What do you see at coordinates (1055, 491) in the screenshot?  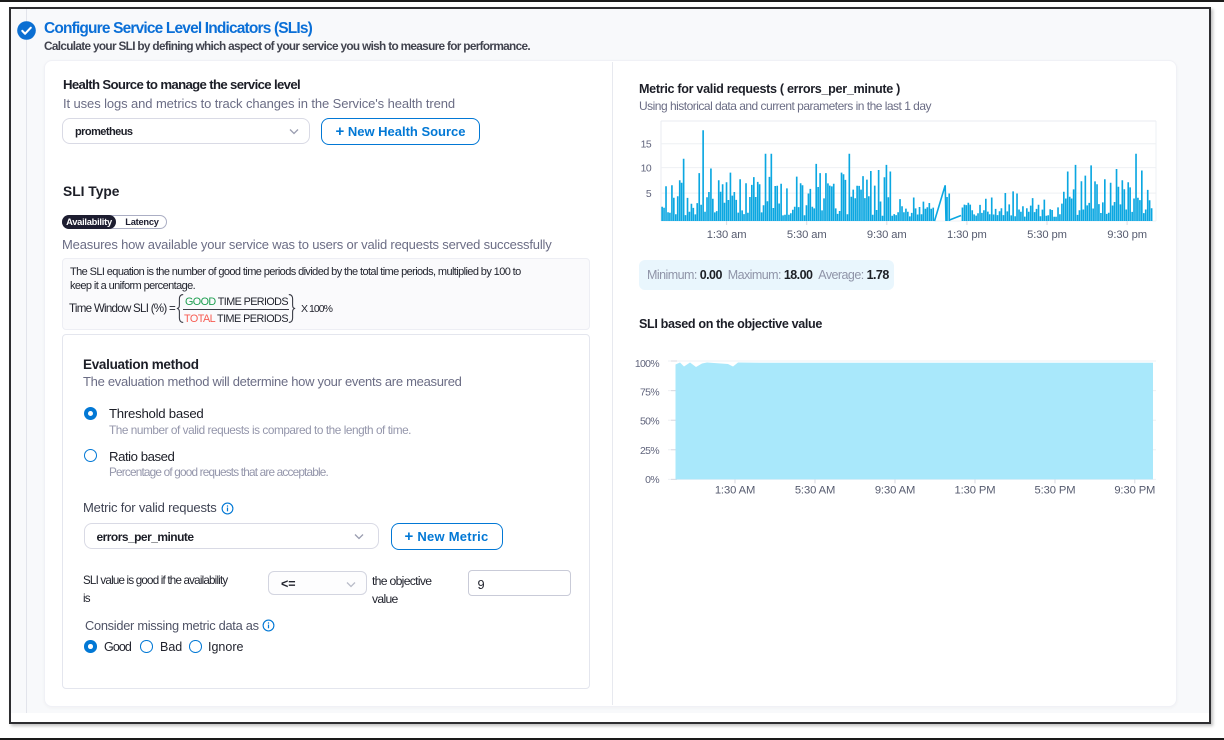 I see `svg-text: 5:30 PM` at bounding box center [1055, 491].